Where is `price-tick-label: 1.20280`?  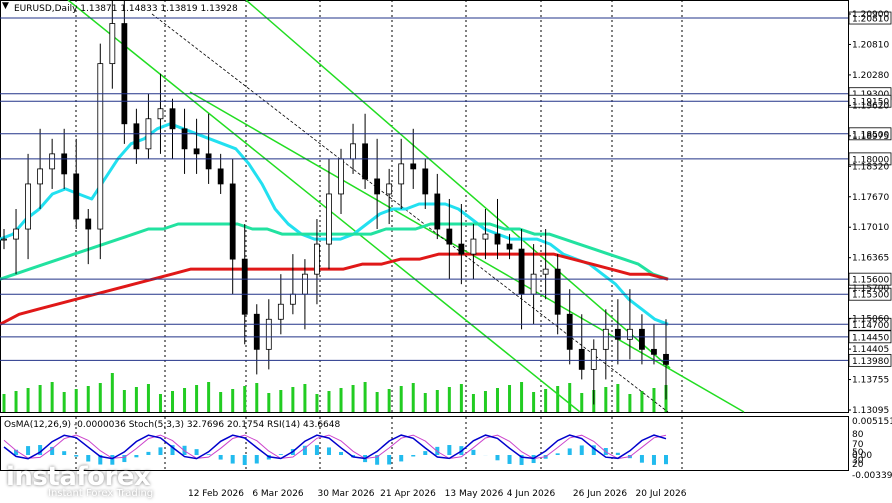
price-tick-label: 1.20280 is located at coordinates (870, 76).